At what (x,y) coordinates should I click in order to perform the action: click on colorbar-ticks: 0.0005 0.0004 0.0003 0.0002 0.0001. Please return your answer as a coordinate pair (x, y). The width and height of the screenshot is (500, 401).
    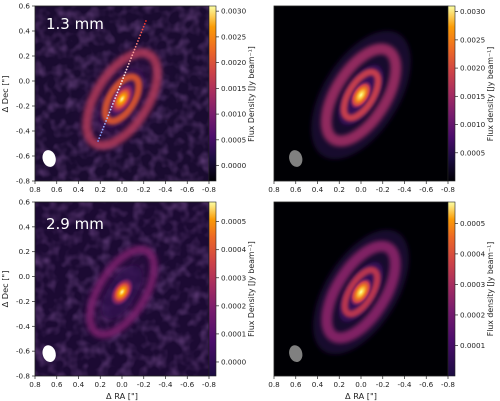
    Looking at the image, I should click on (470, 284).